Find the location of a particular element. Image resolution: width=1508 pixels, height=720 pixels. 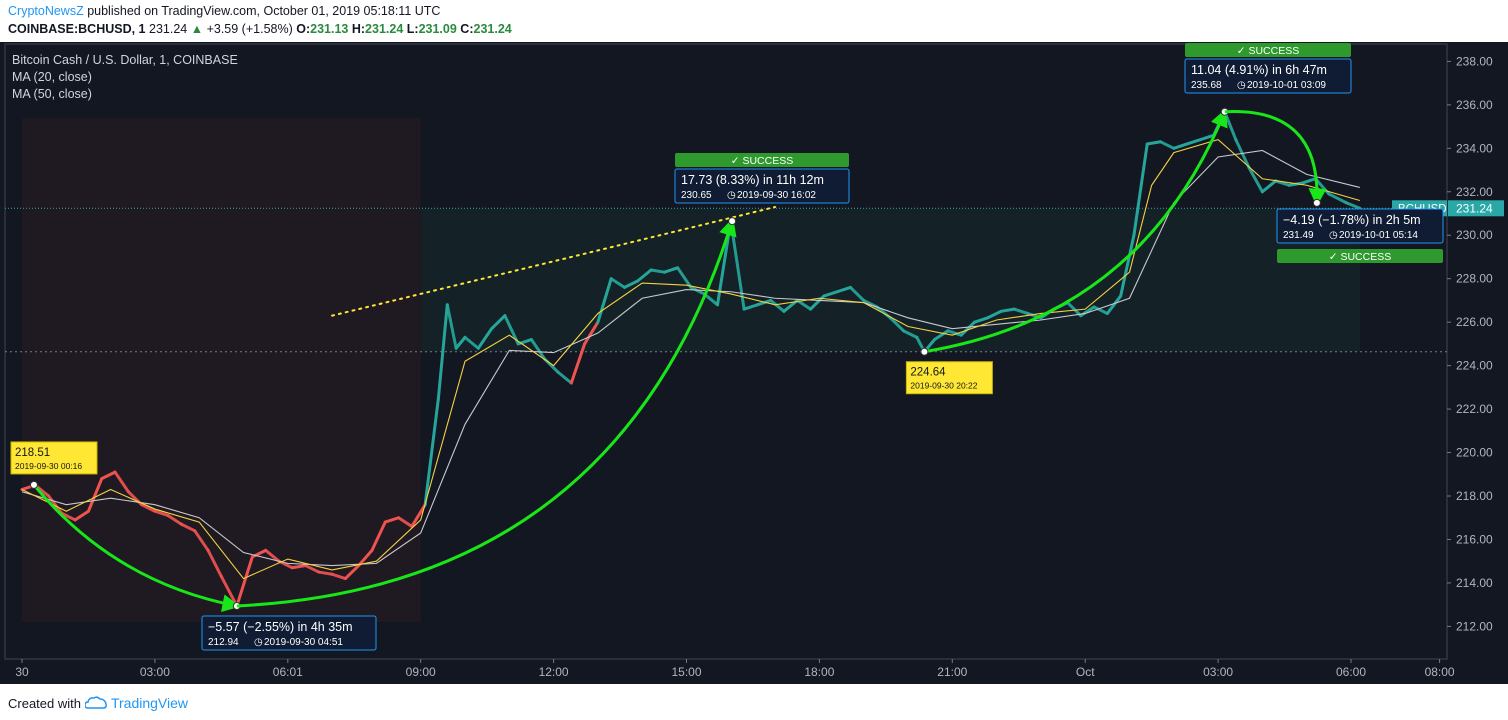

publisher-link: CryptoNewsZ is located at coordinates (46, 11).